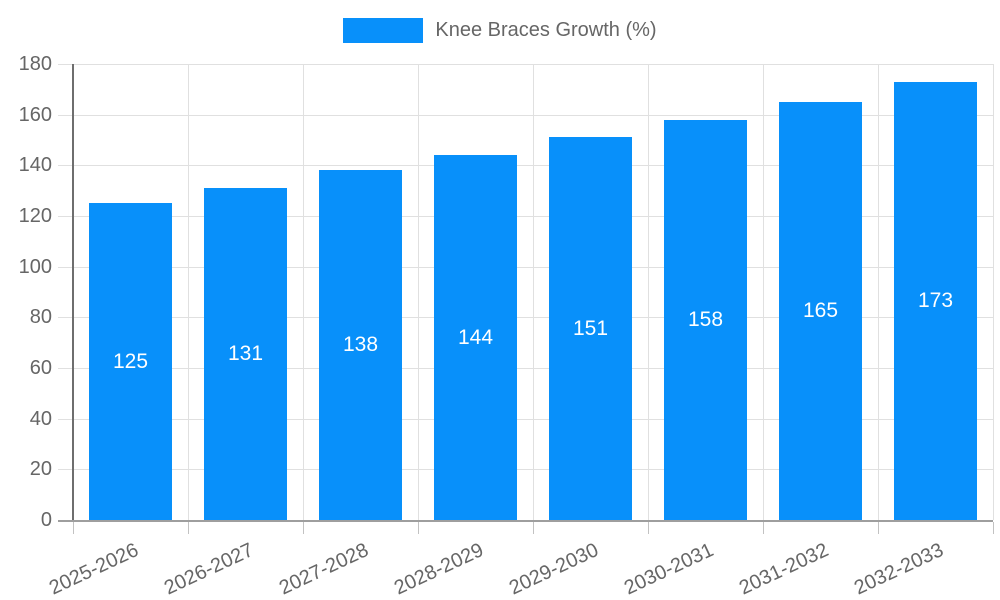 The height and width of the screenshot is (600, 1000). I want to click on legend-label: Knee Braces Growth (%), so click(546, 30).